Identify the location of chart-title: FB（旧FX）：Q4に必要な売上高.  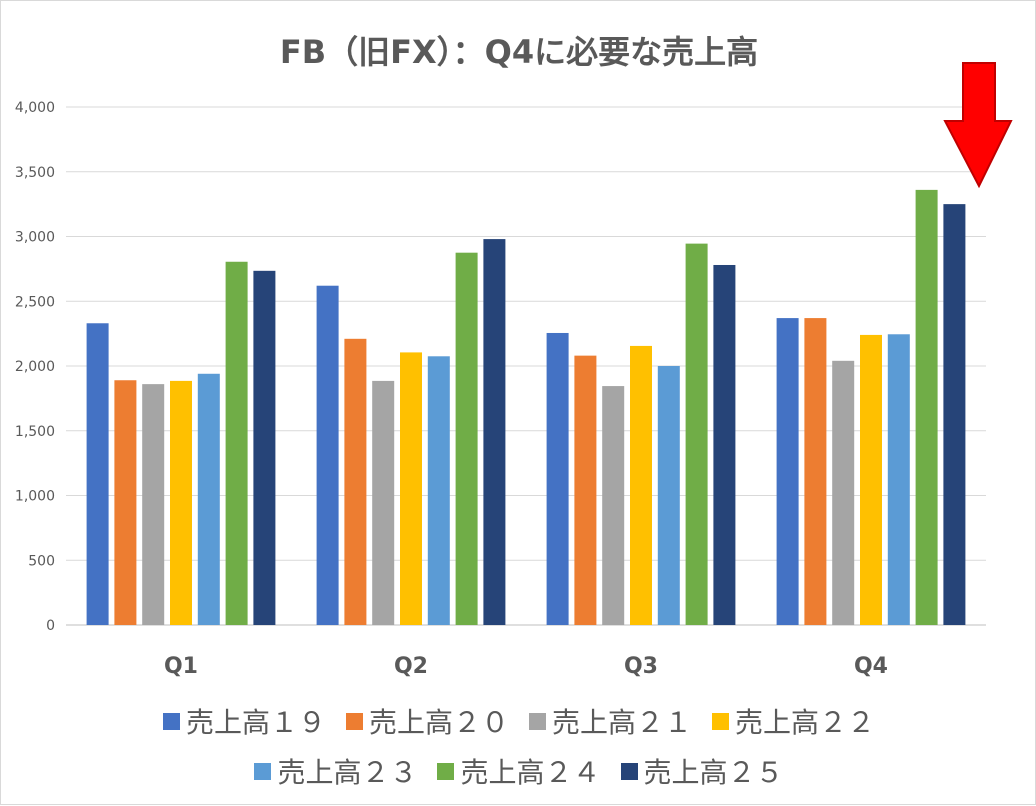
(519, 52).